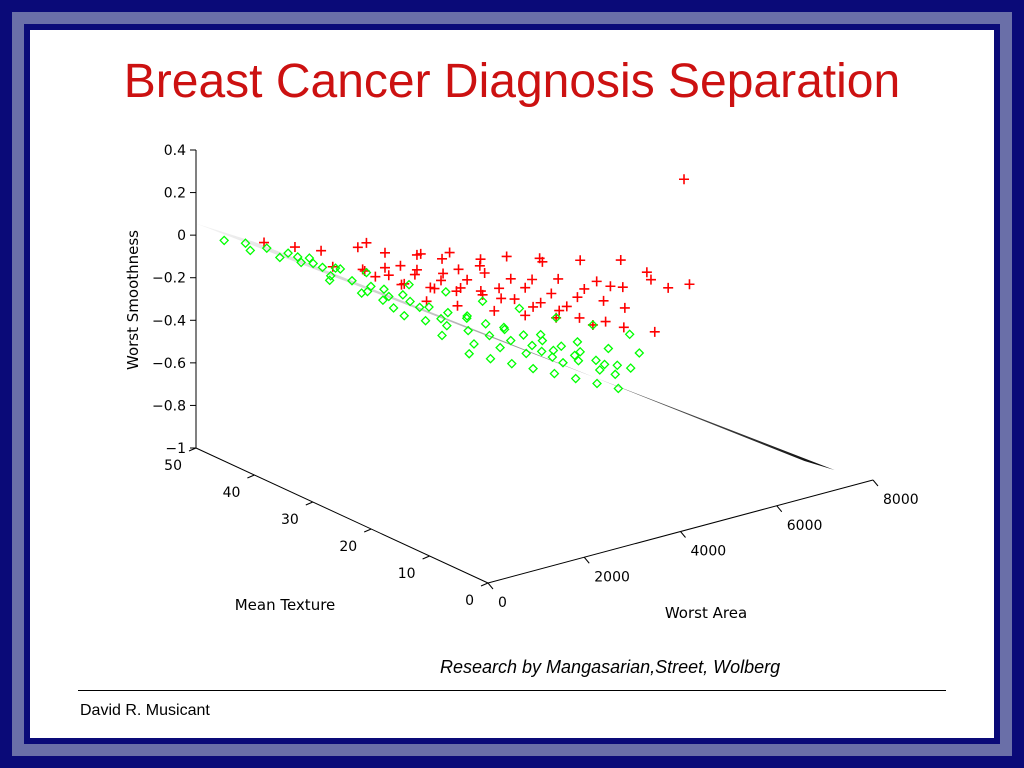 The width and height of the screenshot is (1024, 768). What do you see at coordinates (612, 577) in the screenshot?
I see `x-tick-label: 2000` at bounding box center [612, 577].